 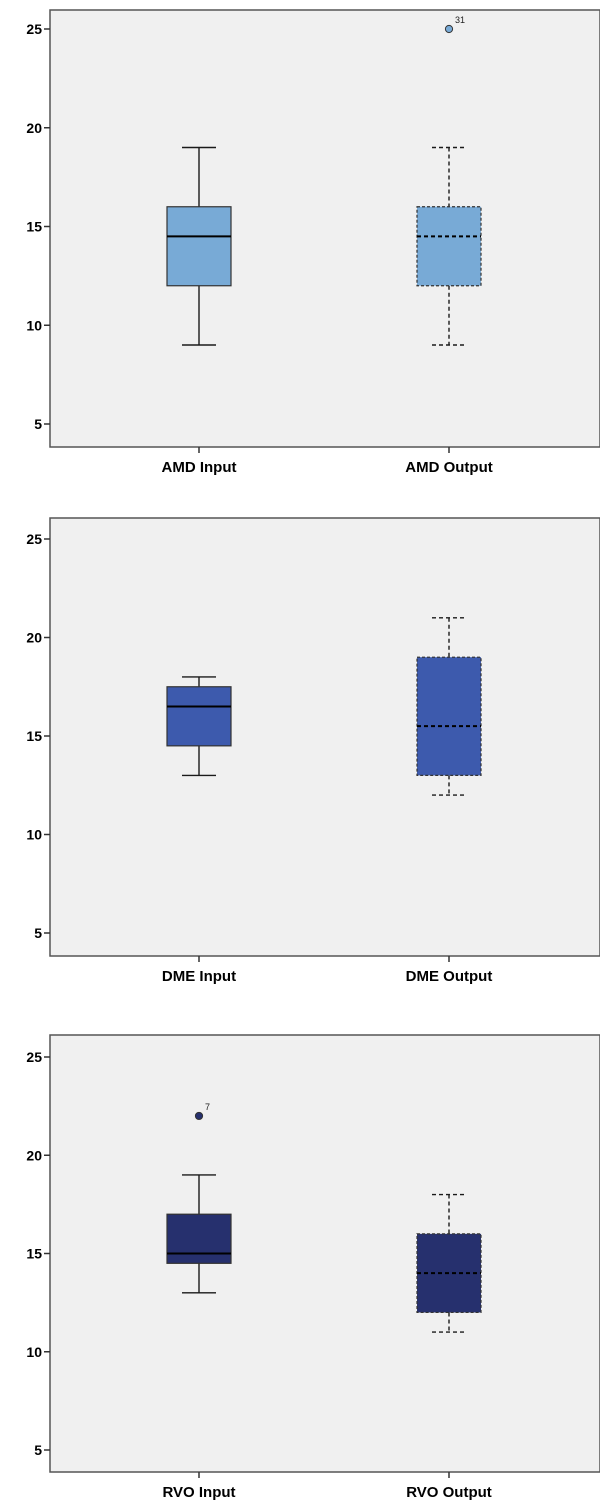 I want to click on x-category-label: AMD Output, so click(x=448, y=467).